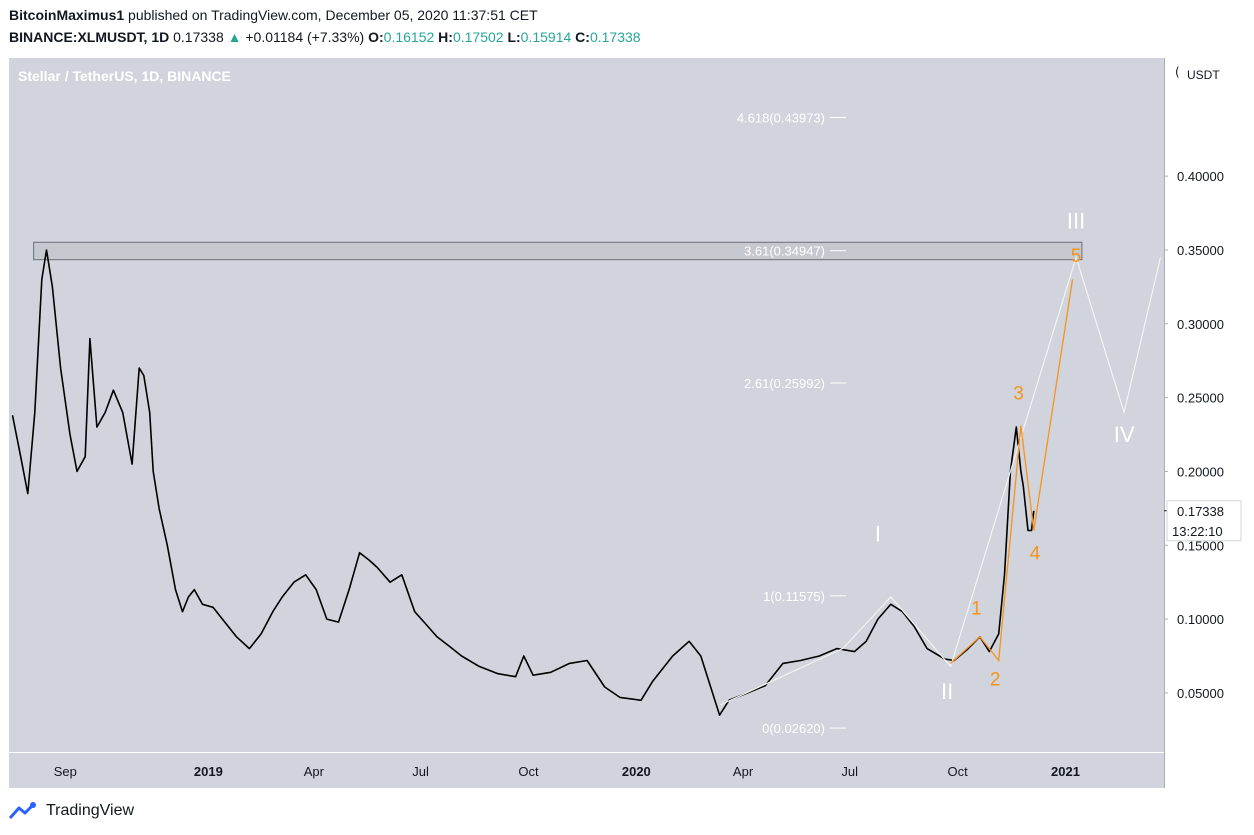  Describe the element at coordinates (208, 771) in the screenshot. I see `x-tick-label: 2019` at that location.